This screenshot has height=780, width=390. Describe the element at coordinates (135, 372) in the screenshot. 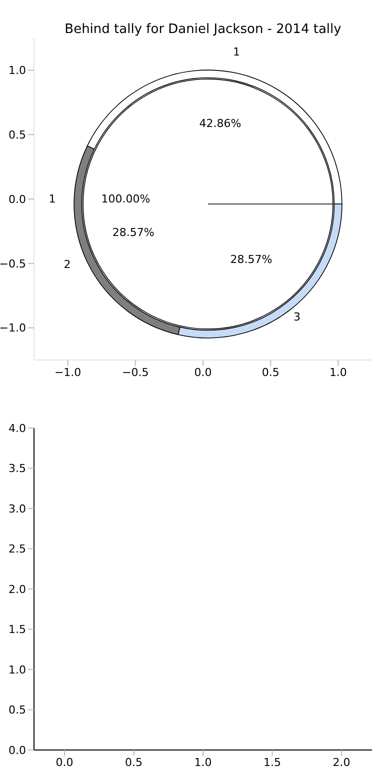

I see `x-tick-label: −0.5` at that location.